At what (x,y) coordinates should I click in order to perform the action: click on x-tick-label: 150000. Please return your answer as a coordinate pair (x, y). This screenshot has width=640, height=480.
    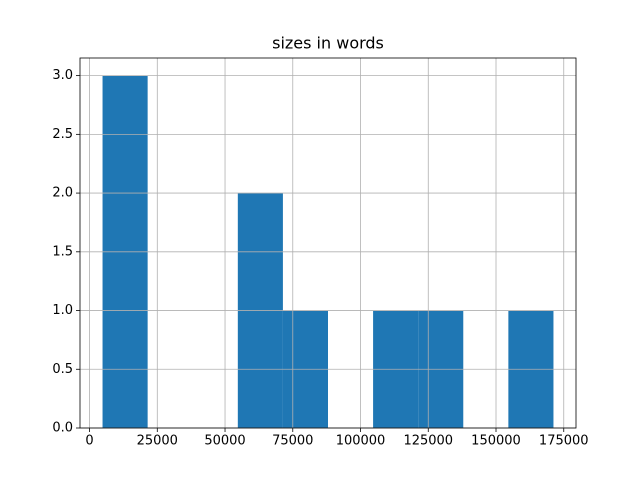
    Looking at the image, I should click on (496, 441).